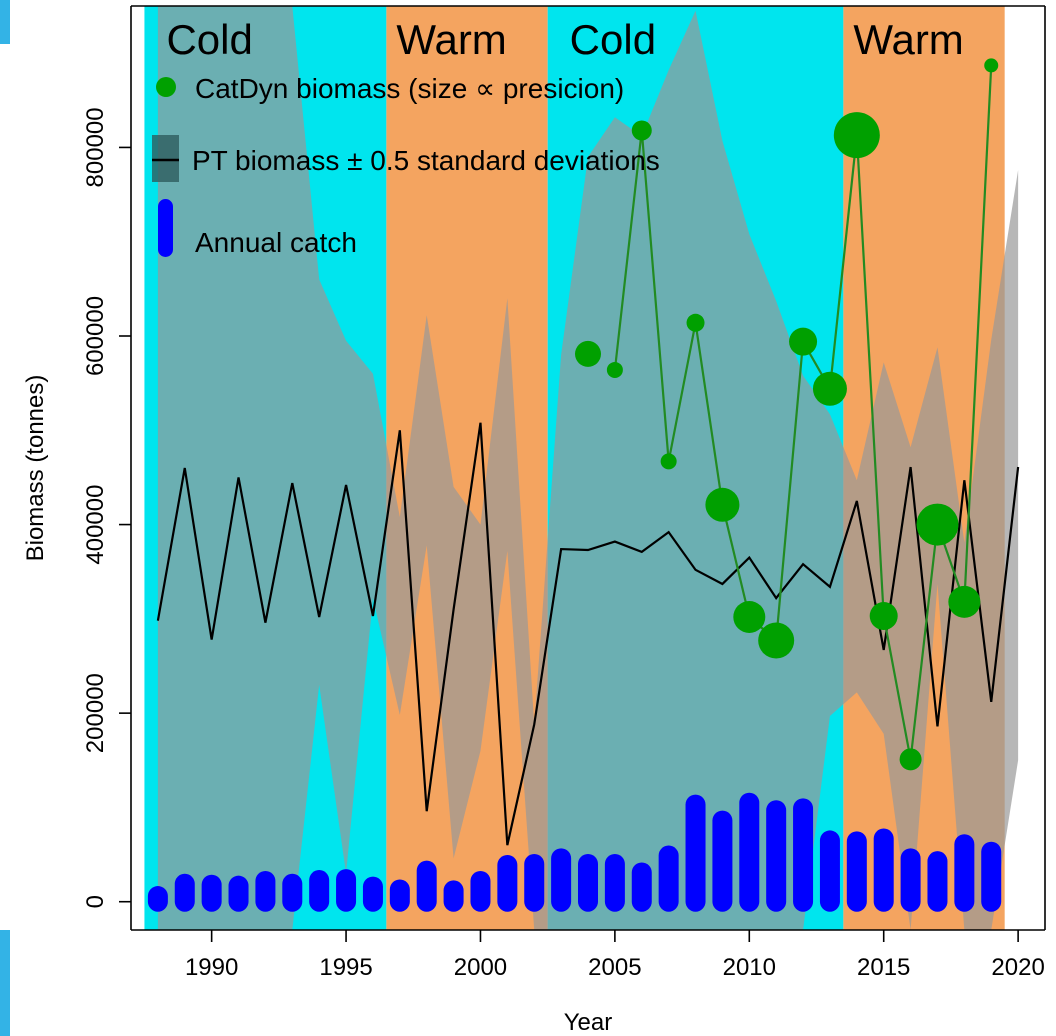  I want to click on catch-bar-2002, so click(534, 883).